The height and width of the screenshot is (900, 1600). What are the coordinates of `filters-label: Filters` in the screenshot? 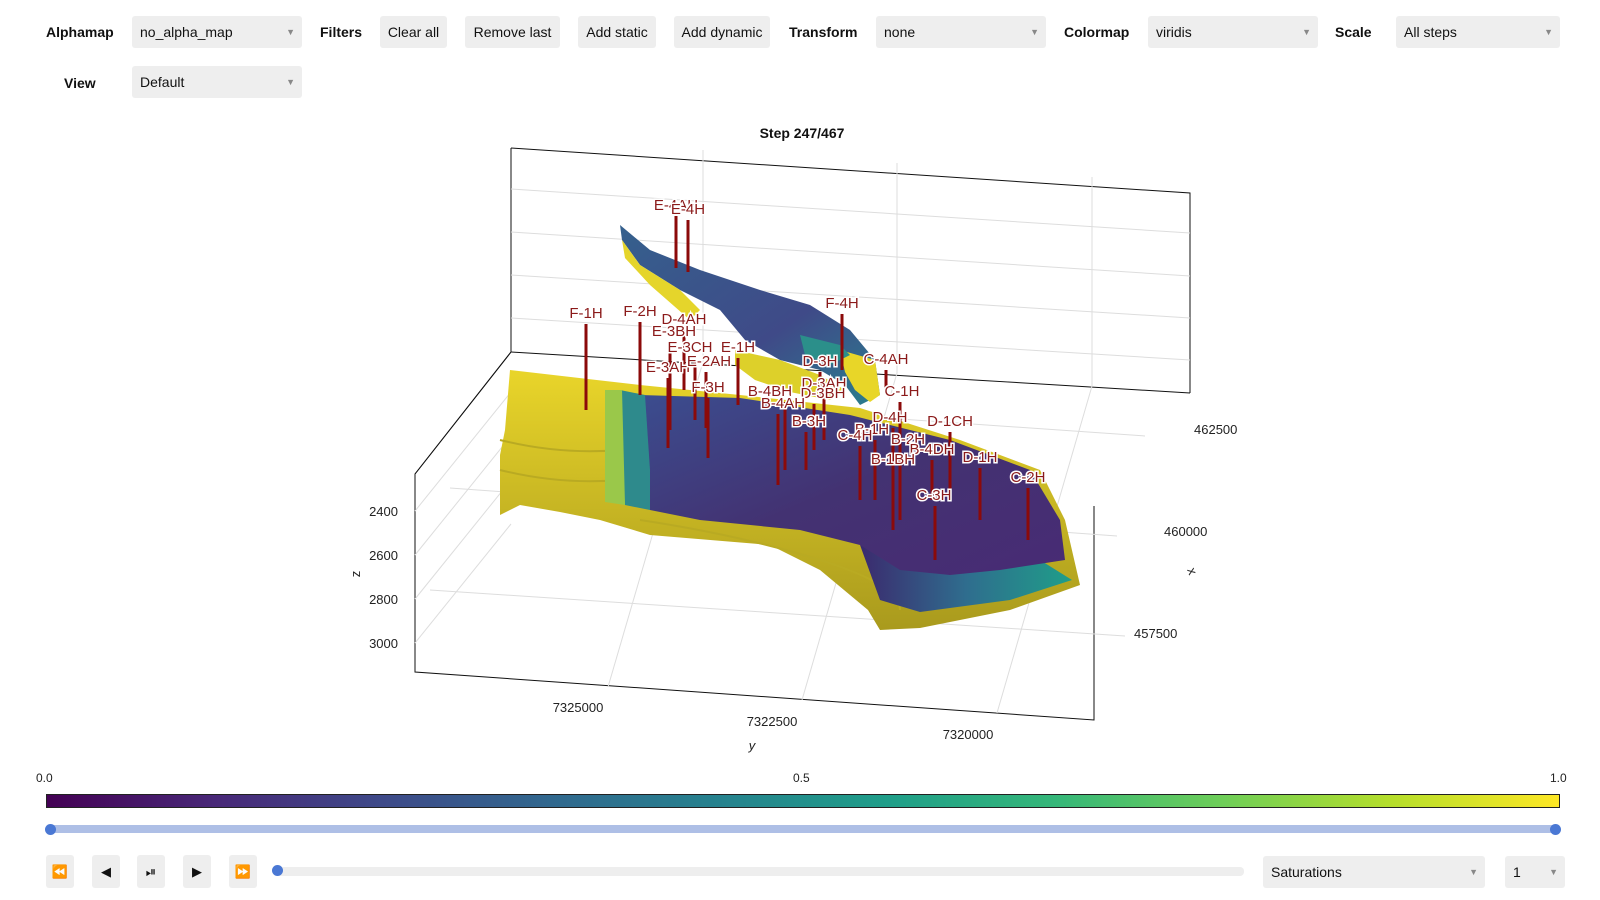 It's located at (341, 32).